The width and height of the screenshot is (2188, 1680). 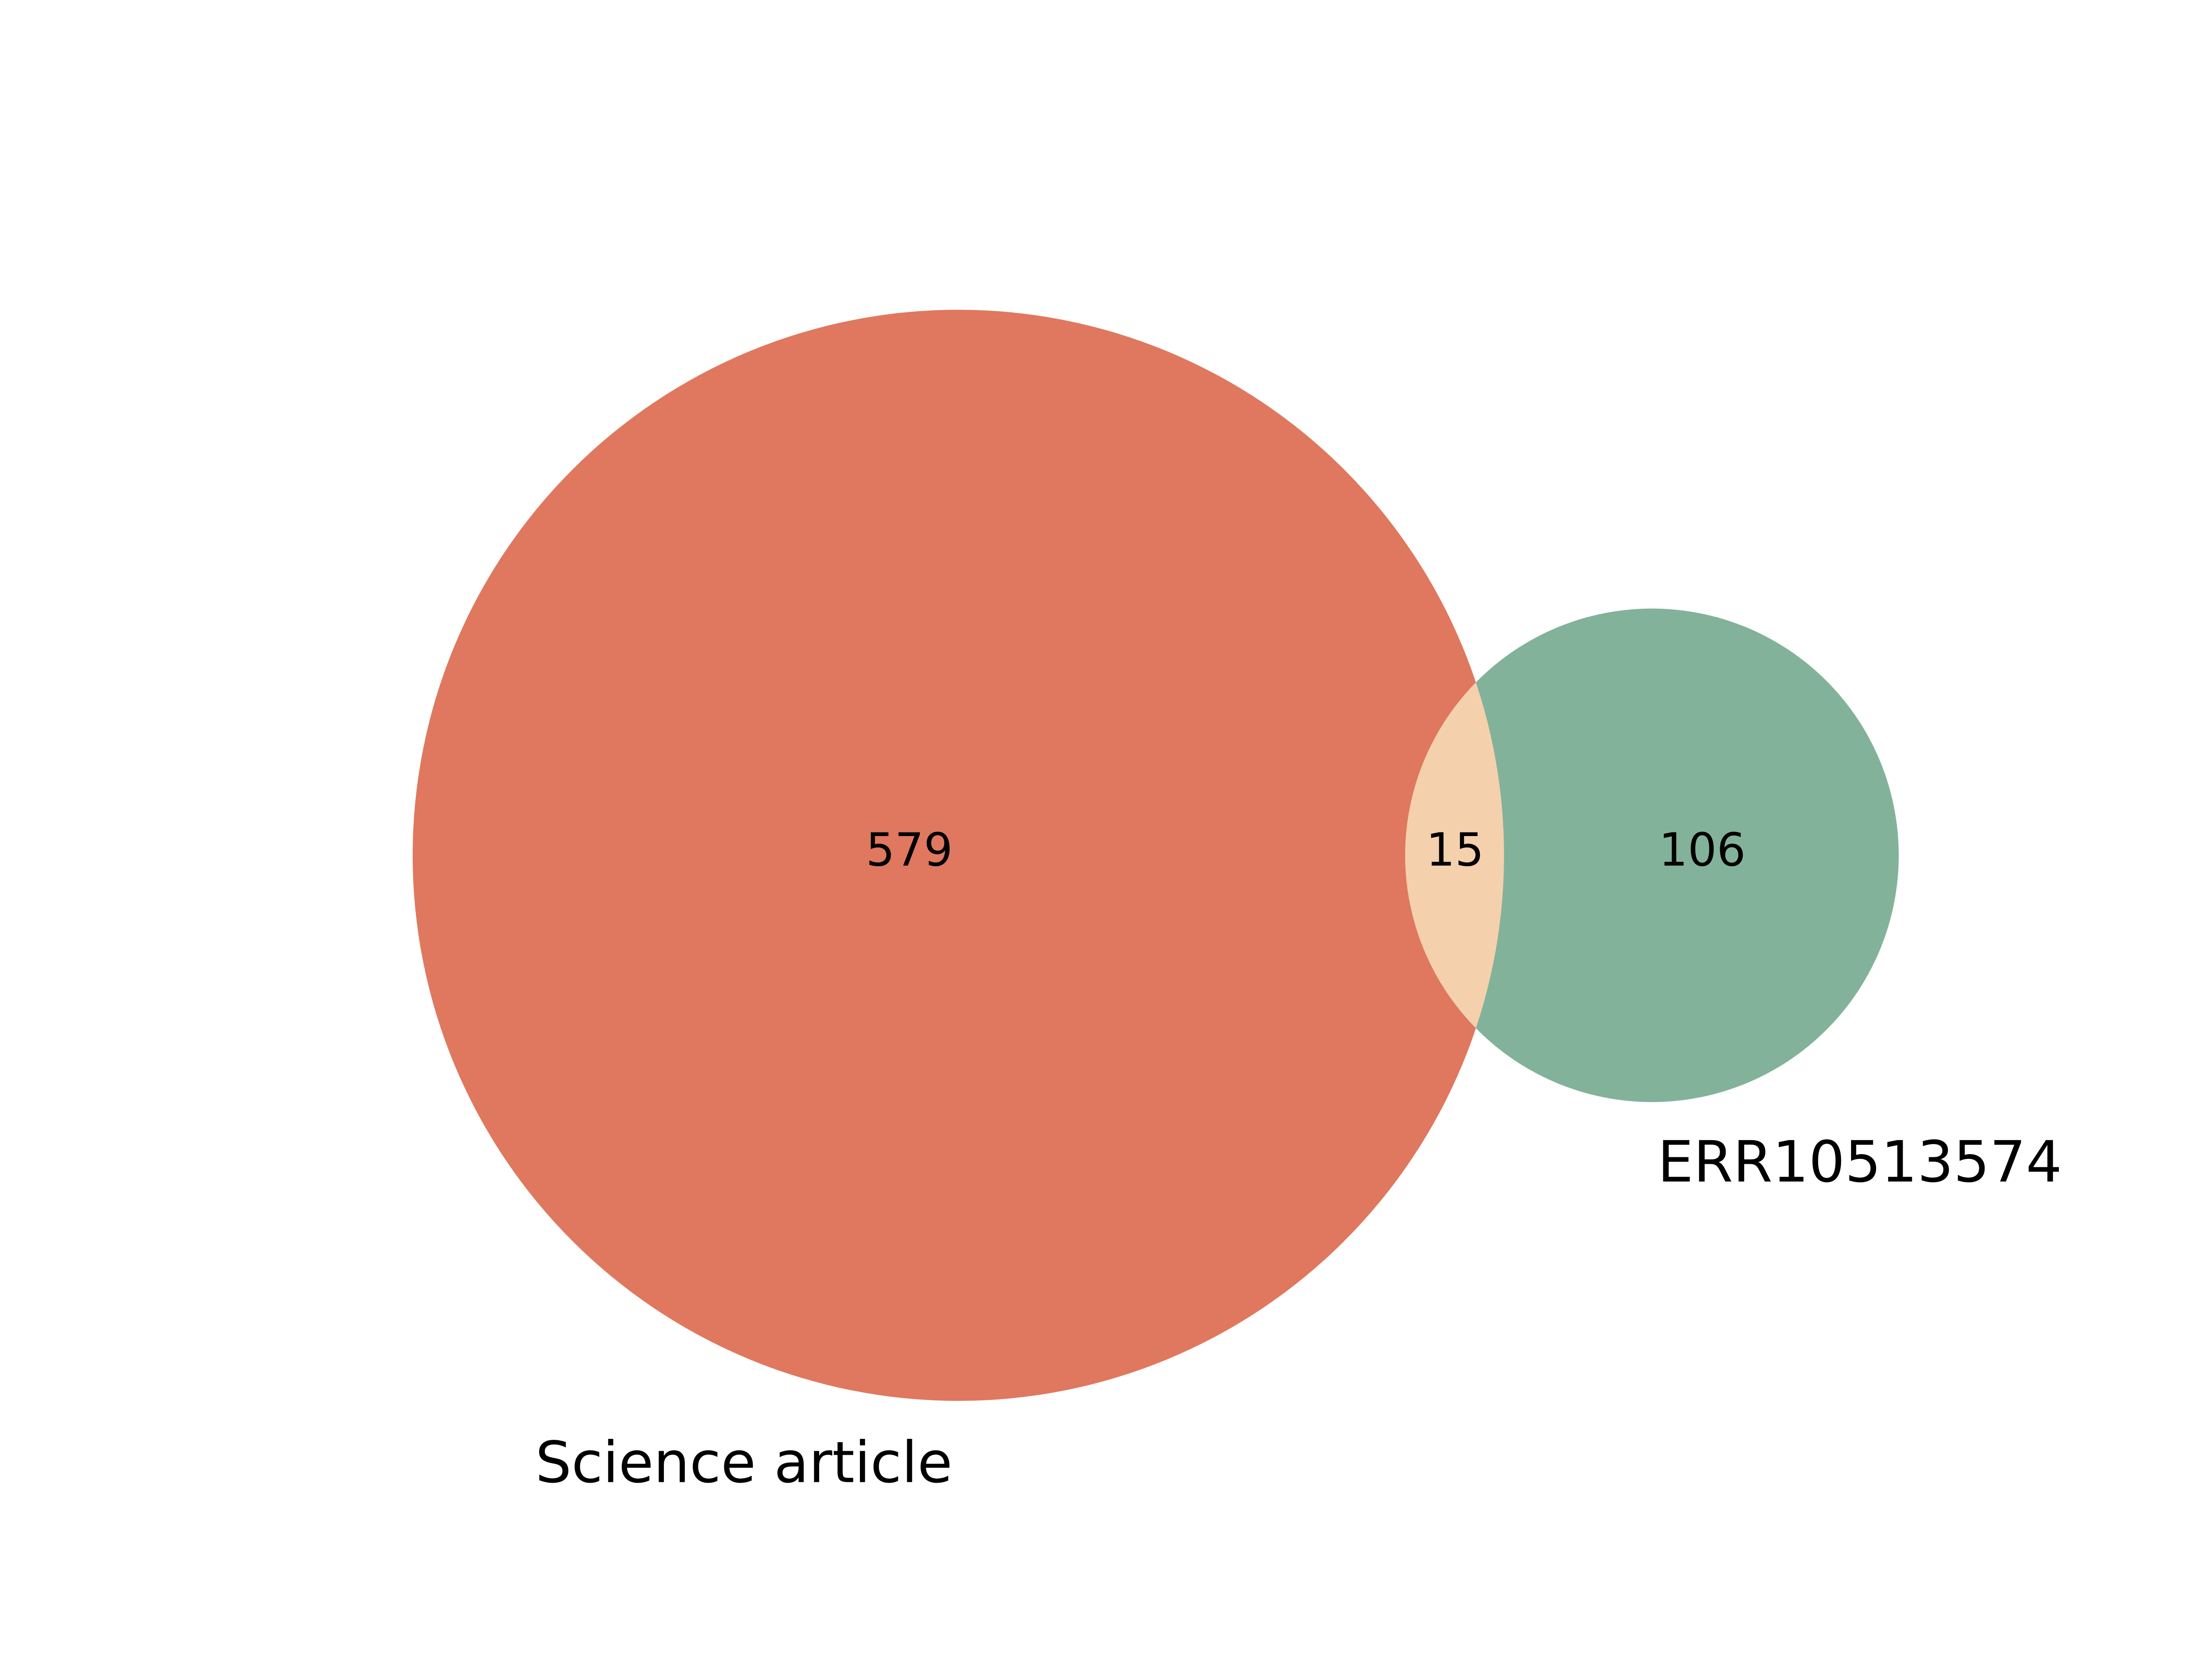 I want to click on set-b-only-count: 106, so click(x=1702, y=849).